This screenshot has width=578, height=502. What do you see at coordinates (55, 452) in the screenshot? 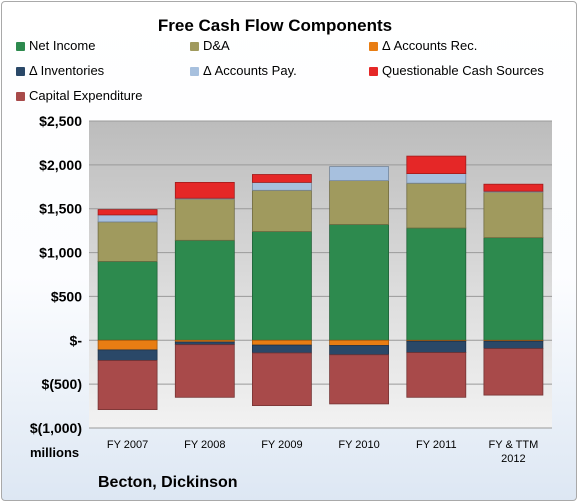
I see `units-label: millions` at bounding box center [55, 452].